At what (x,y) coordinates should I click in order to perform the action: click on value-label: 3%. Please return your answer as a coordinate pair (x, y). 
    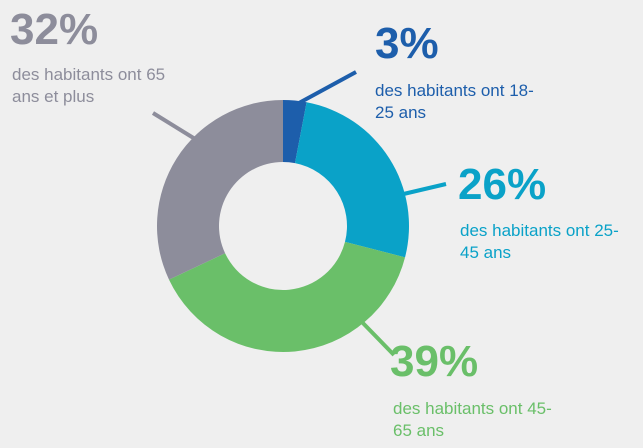
    Looking at the image, I should click on (407, 43).